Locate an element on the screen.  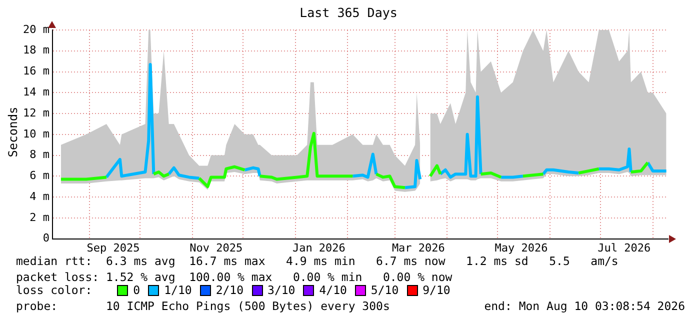
text: probe: 10 ICMP Echo Pings (500 Bytes) every 300s is located at coordinates (203, 306).